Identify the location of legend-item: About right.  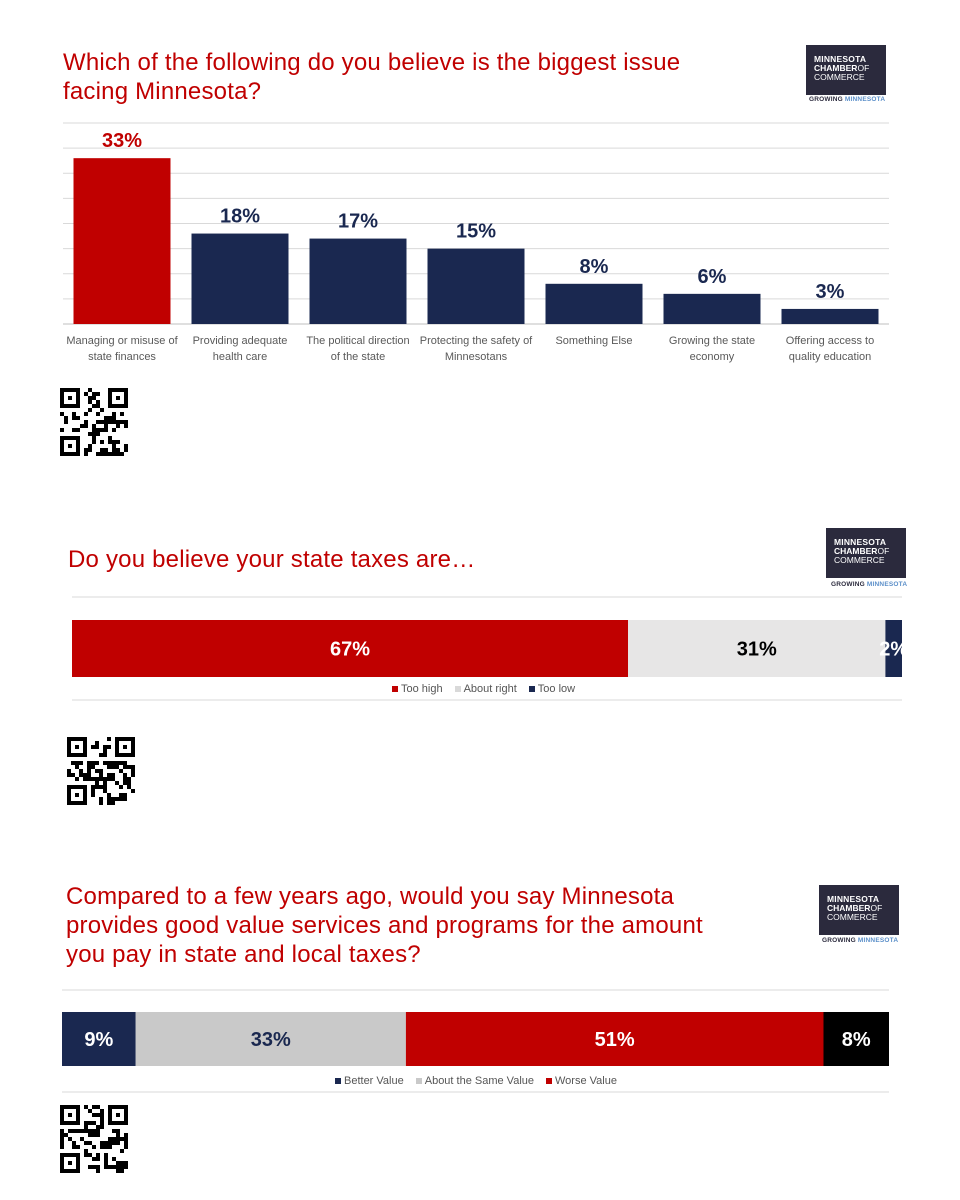
(485, 689).